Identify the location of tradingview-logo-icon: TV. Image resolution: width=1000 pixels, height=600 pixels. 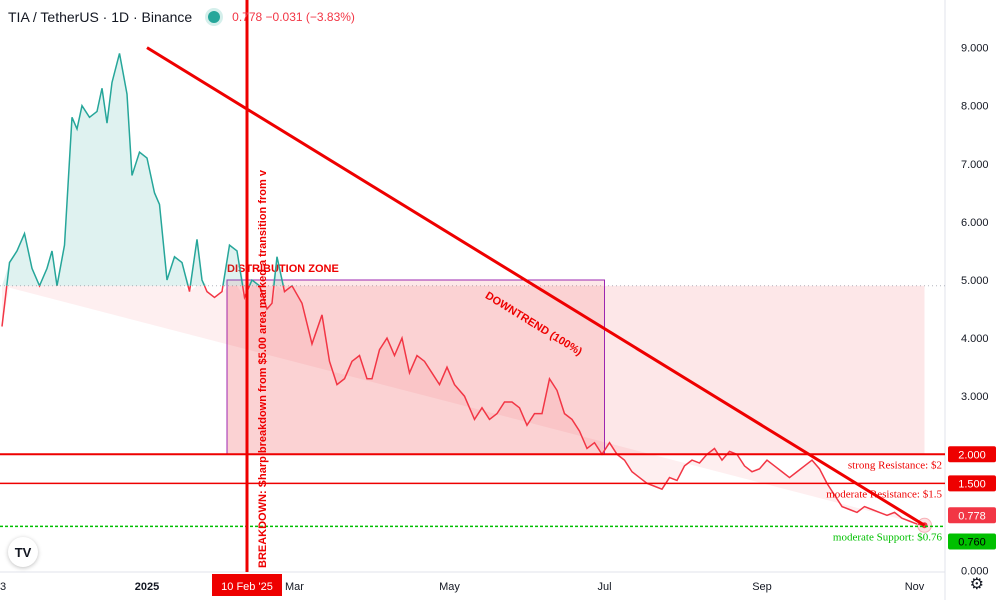
(23, 552).